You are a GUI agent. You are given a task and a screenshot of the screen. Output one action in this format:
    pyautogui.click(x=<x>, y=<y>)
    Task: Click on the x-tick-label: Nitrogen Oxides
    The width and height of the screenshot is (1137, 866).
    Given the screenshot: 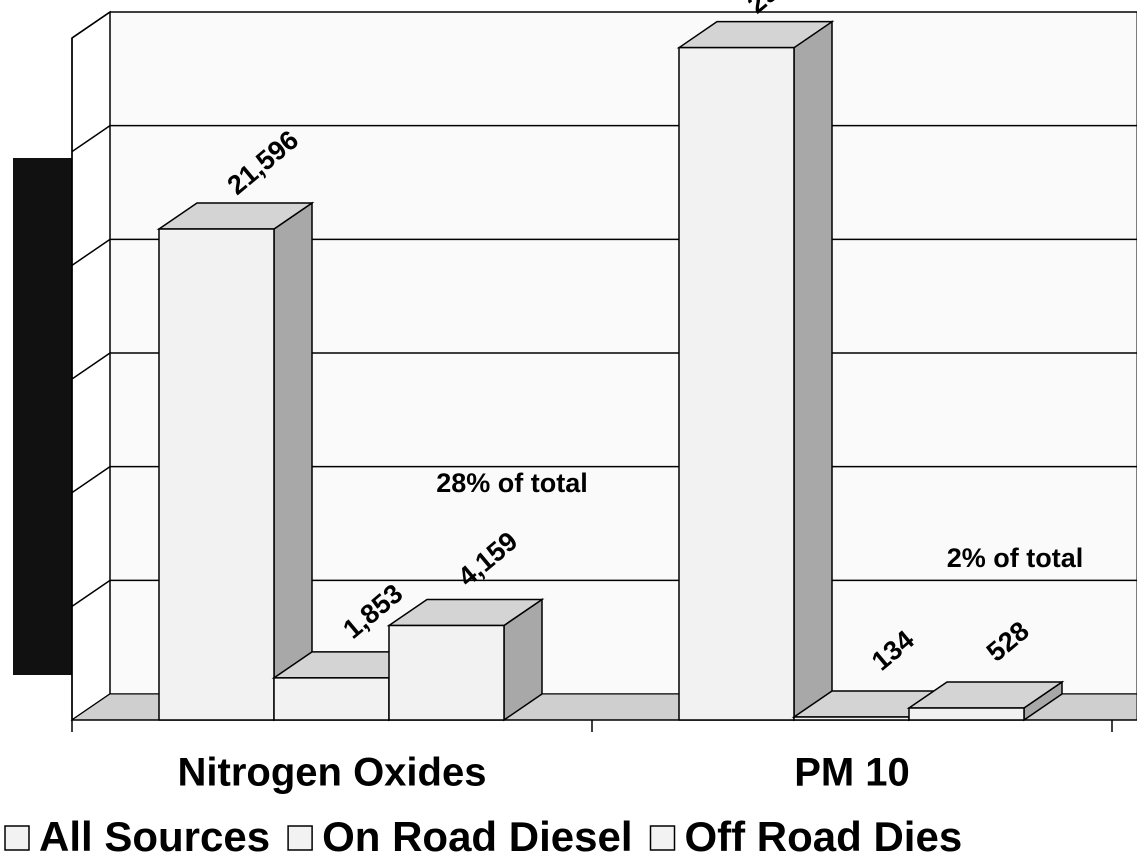 What is the action you would take?
    pyautogui.click(x=332, y=773)
    